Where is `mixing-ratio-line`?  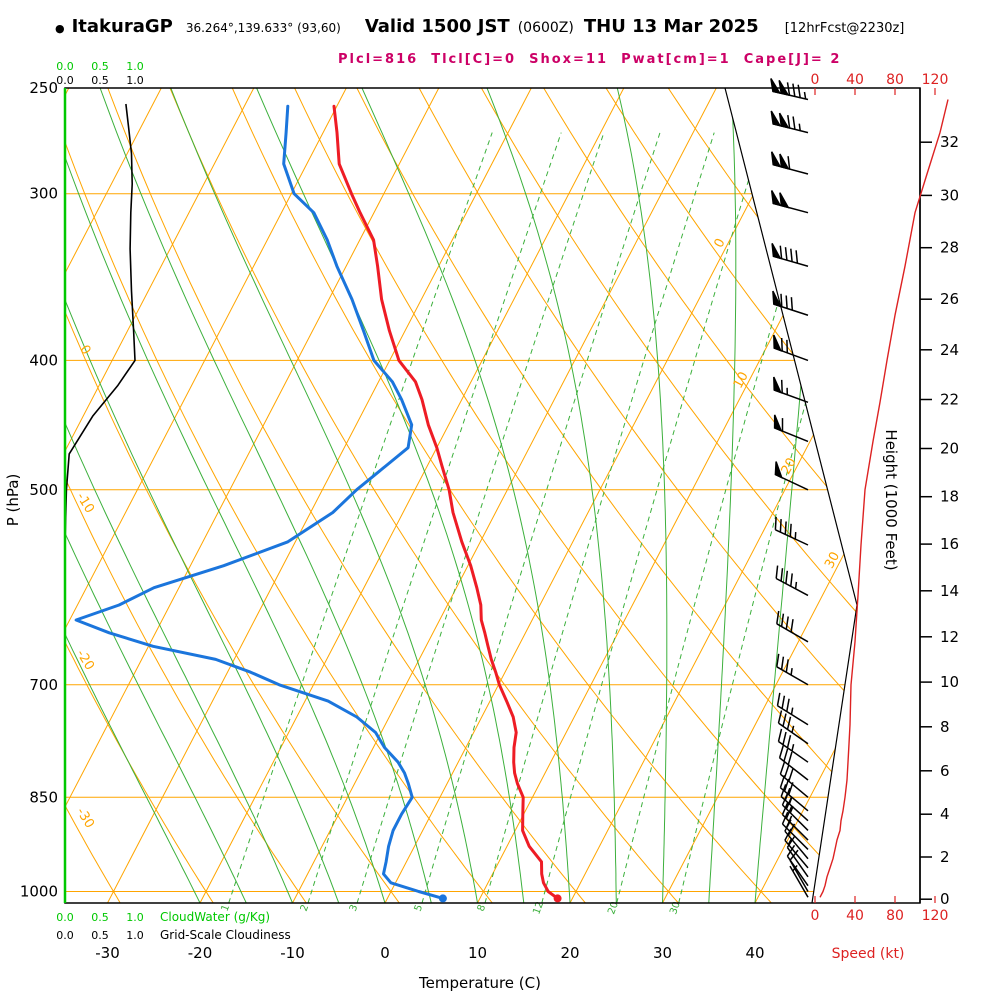 mixing-ratio-line is located at coordinates (767, 517).